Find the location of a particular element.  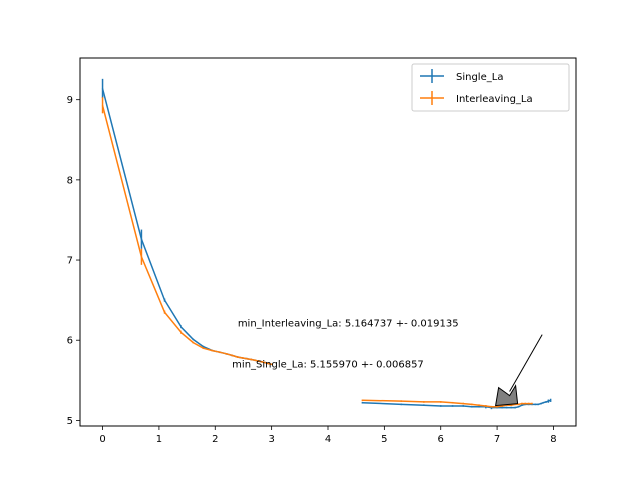

annotation-text: min_Single_La: 5.155970 +- 0.006857 is located at coordinates (328, 364).